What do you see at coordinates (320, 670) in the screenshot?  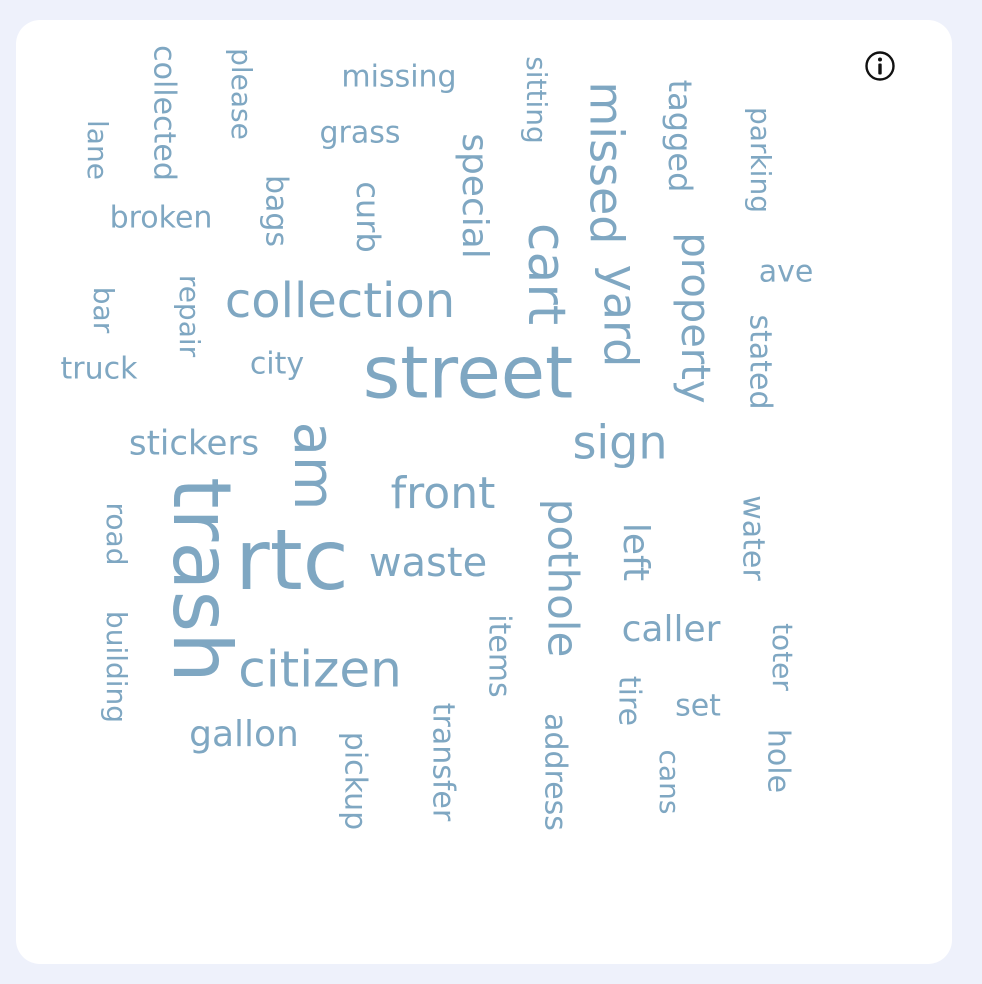 I see `word-citizen: citizen` at bounding box center [320, 670].